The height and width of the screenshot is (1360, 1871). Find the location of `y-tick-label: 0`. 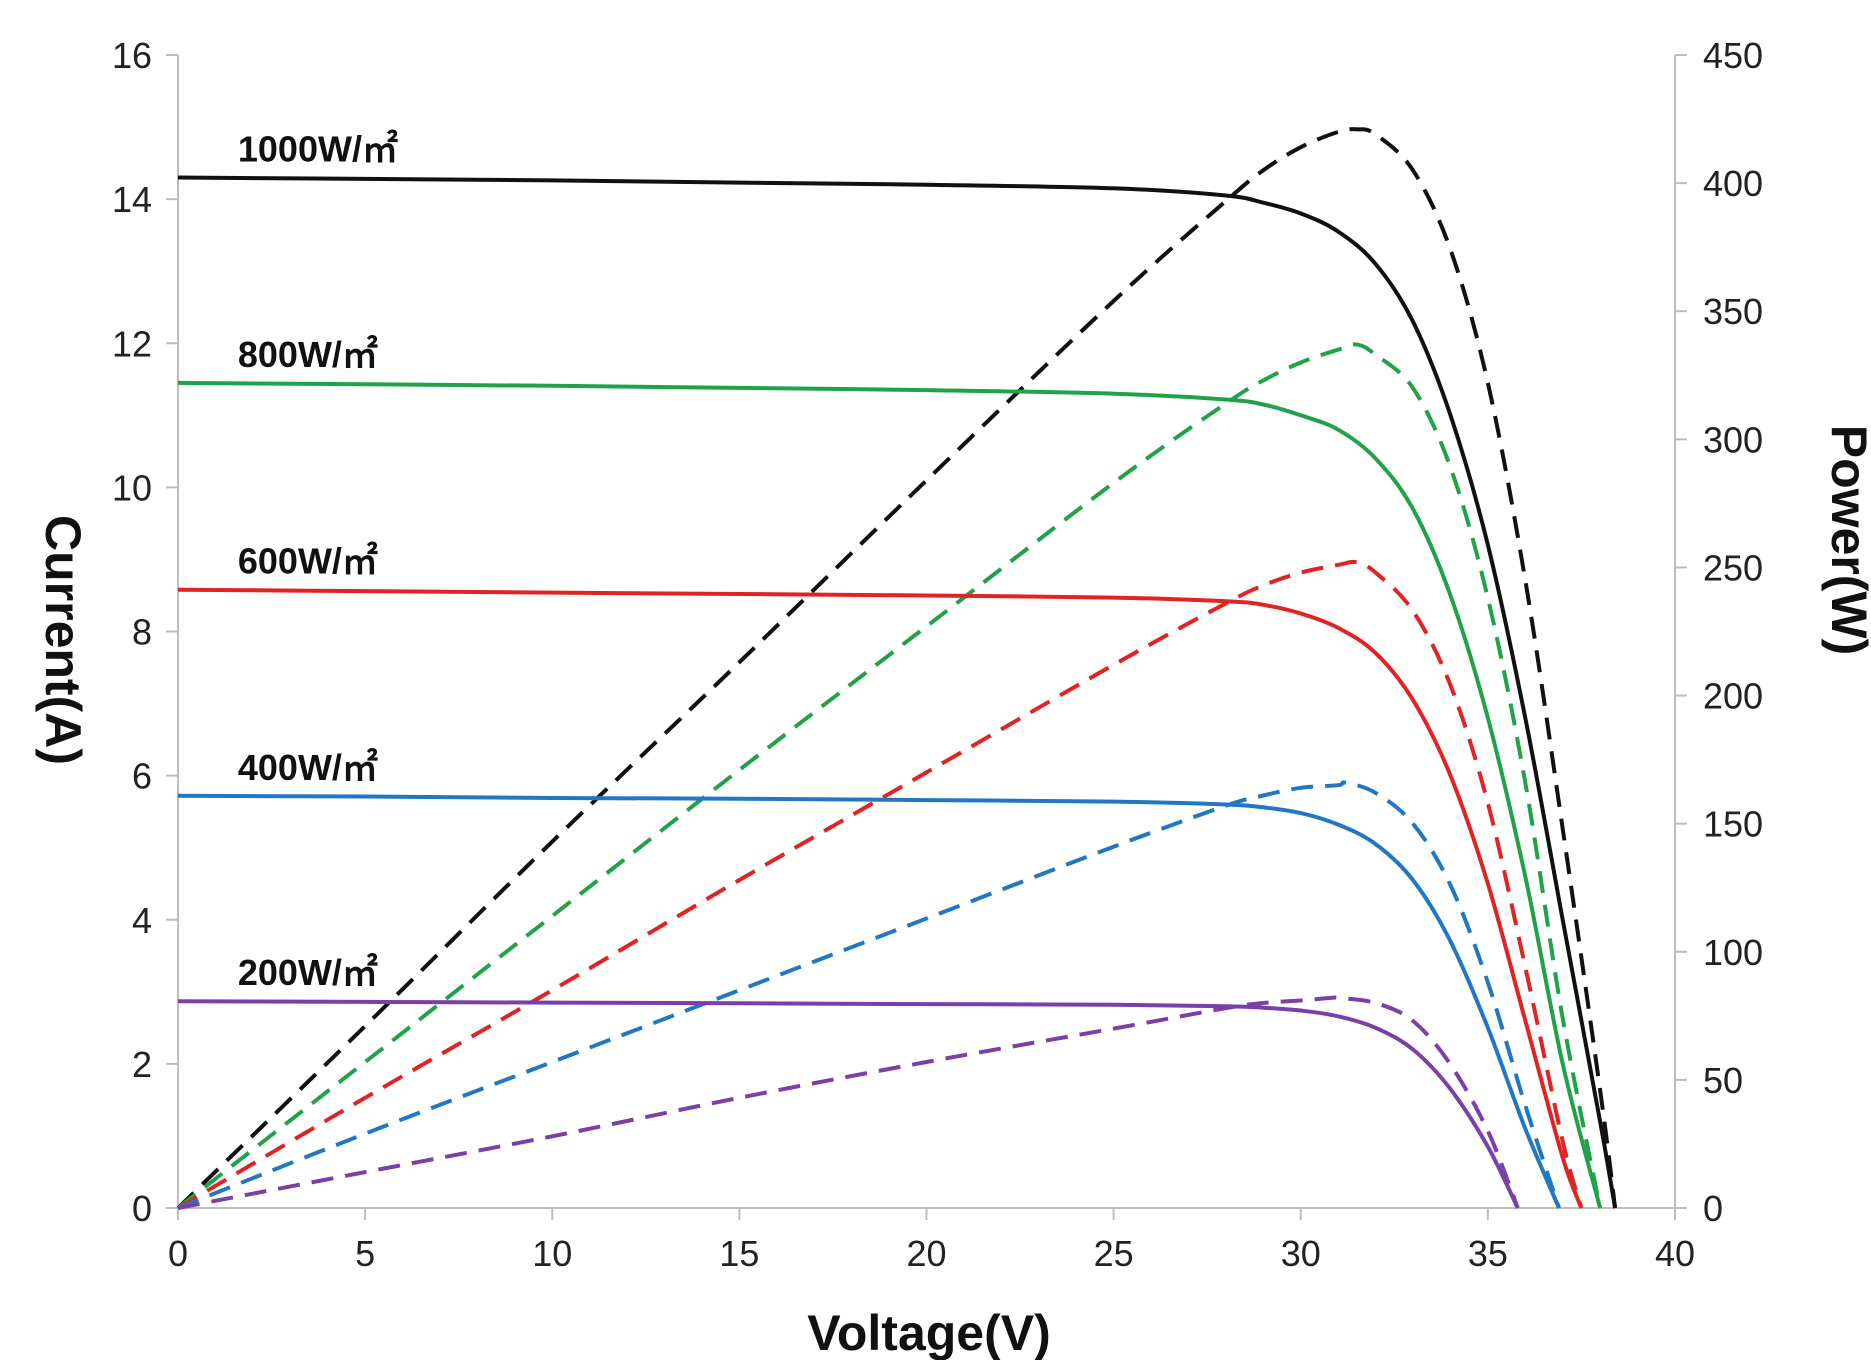

y-tick-label: 0 is located at coordinates (142, 1208).